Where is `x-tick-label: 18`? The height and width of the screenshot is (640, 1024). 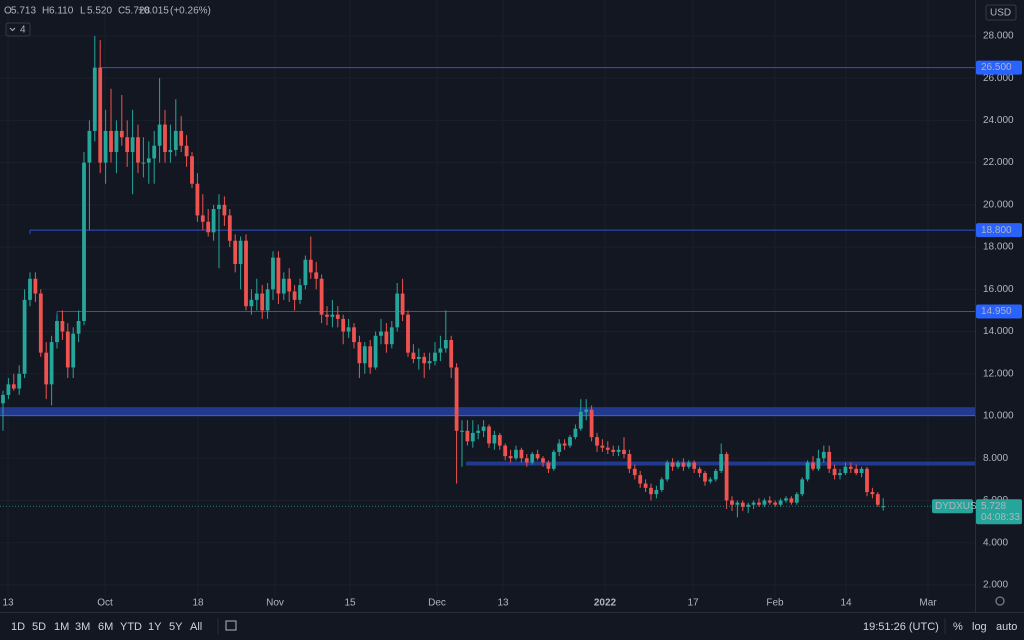 x-tick-label: 18 is located at coordinates (198, 603).